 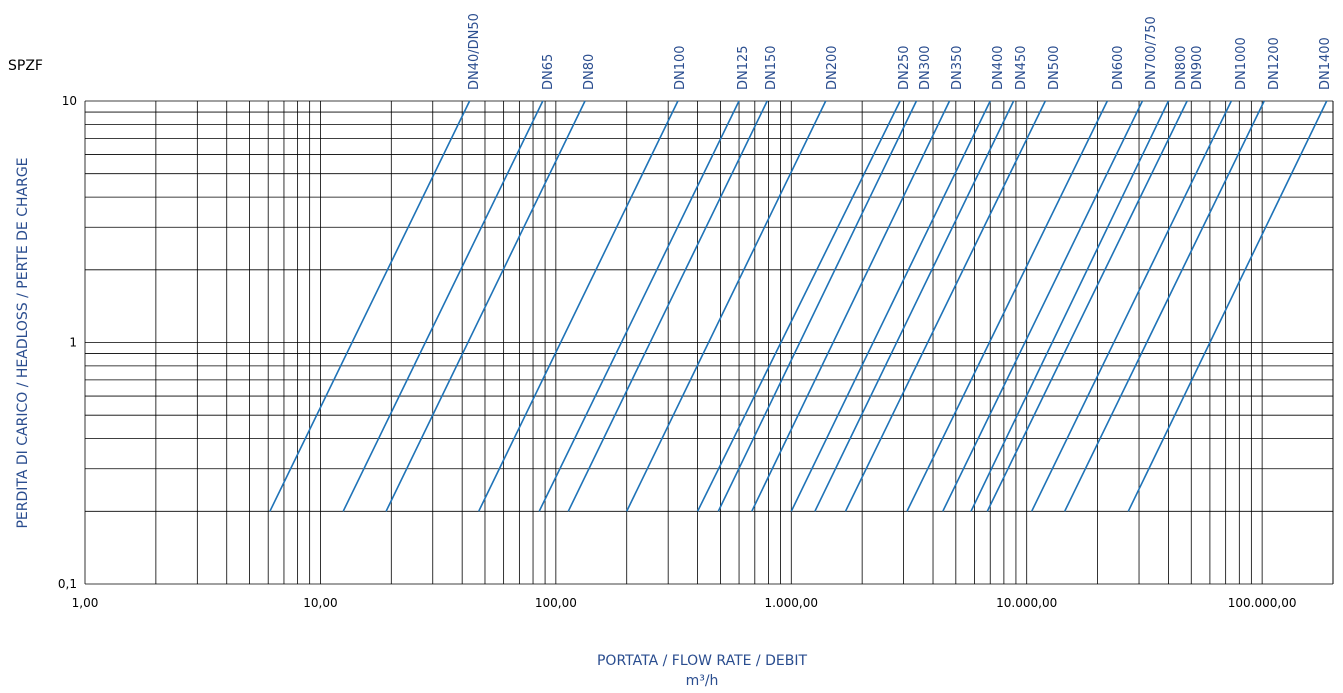 I want to click on x-tick-label: 10.000,00, so click(x=1026, y=603).